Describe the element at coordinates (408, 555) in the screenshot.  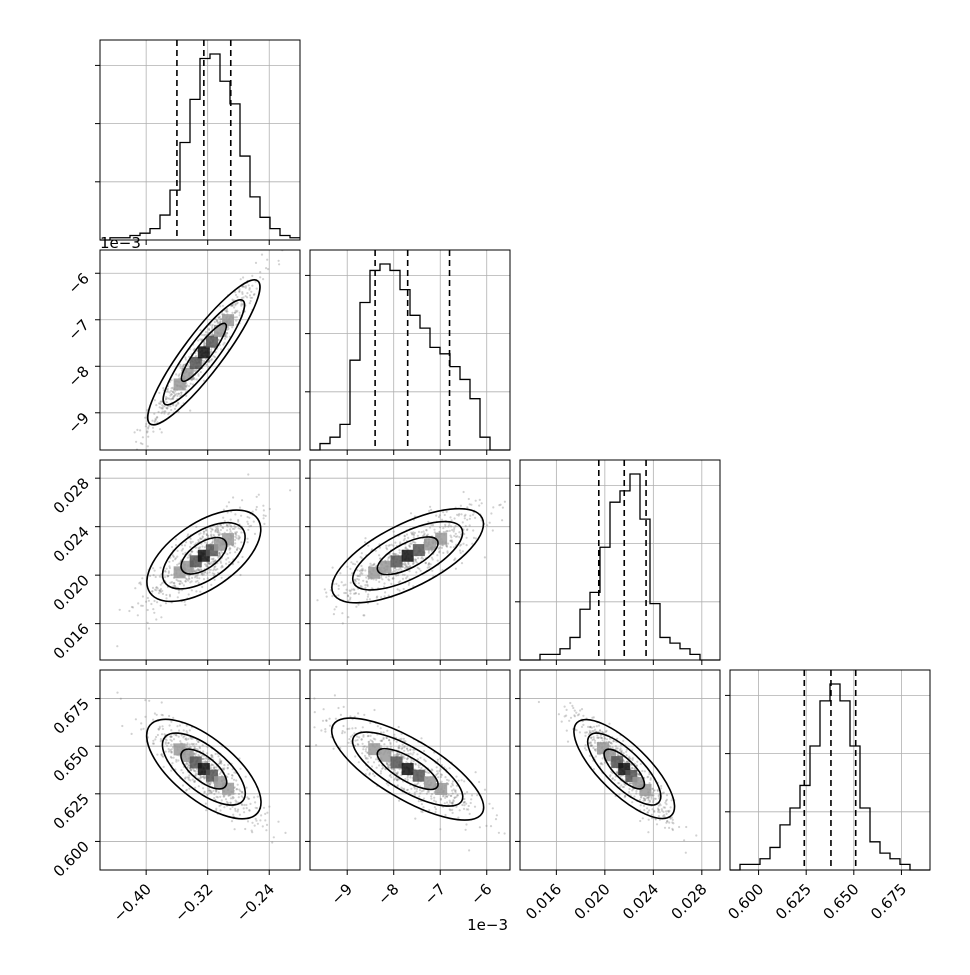
I see `density-cells` at that location.